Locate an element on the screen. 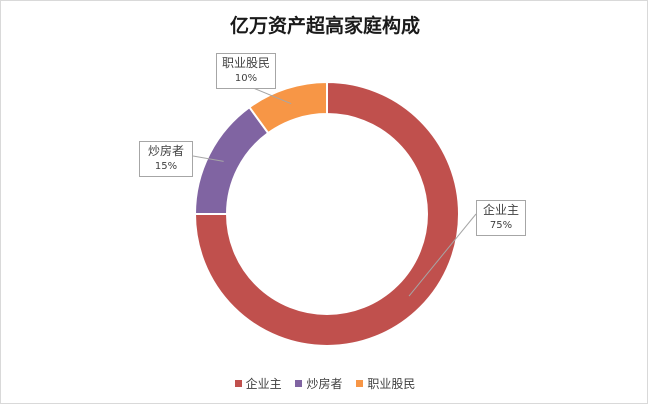 The height and width of the screenshot is (405, 648). legend-label: 企业主 is located at coordinates (263, 384).